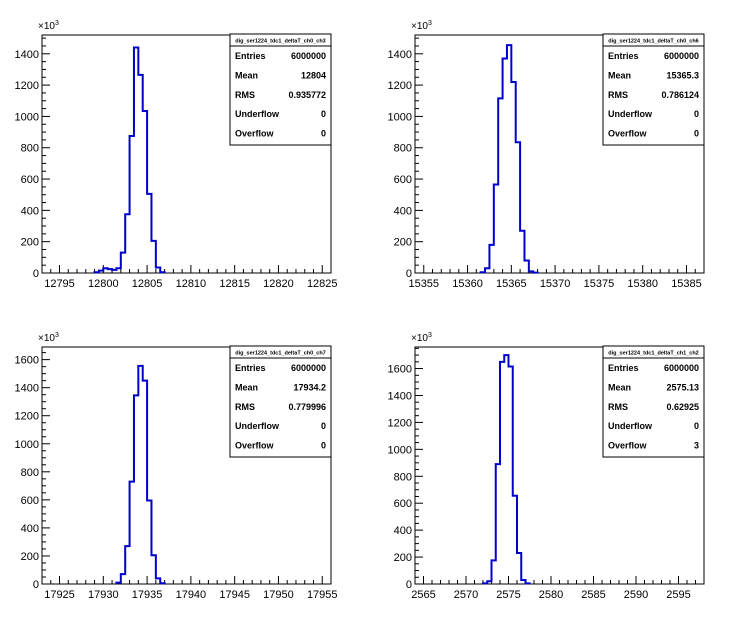  Describe the element at coordinates (682, 387) in the screenshot. I see `stat-value: 2575.13` at that location.